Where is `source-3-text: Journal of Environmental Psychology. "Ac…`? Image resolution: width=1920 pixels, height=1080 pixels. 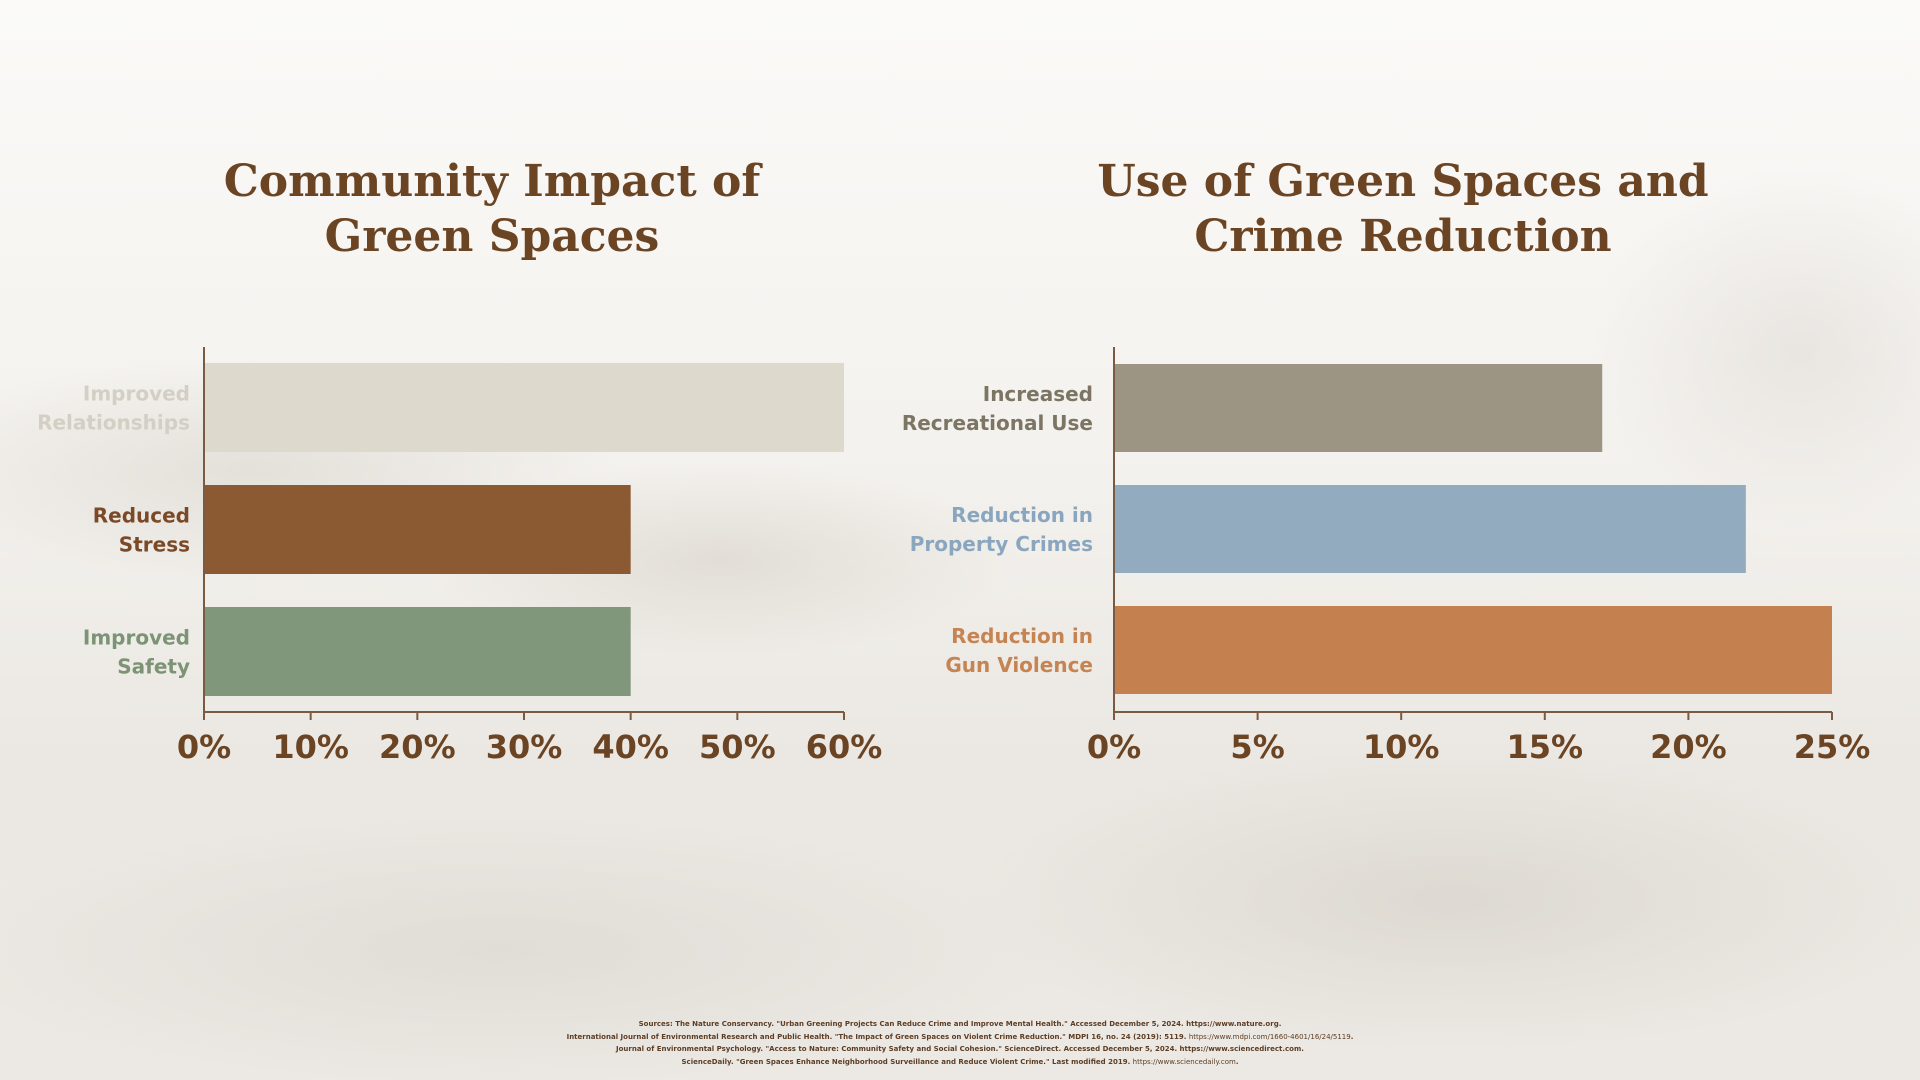 source-3-text: Journal of Environmental Psychology. "Ac… is located at coordinates (897, 1049).